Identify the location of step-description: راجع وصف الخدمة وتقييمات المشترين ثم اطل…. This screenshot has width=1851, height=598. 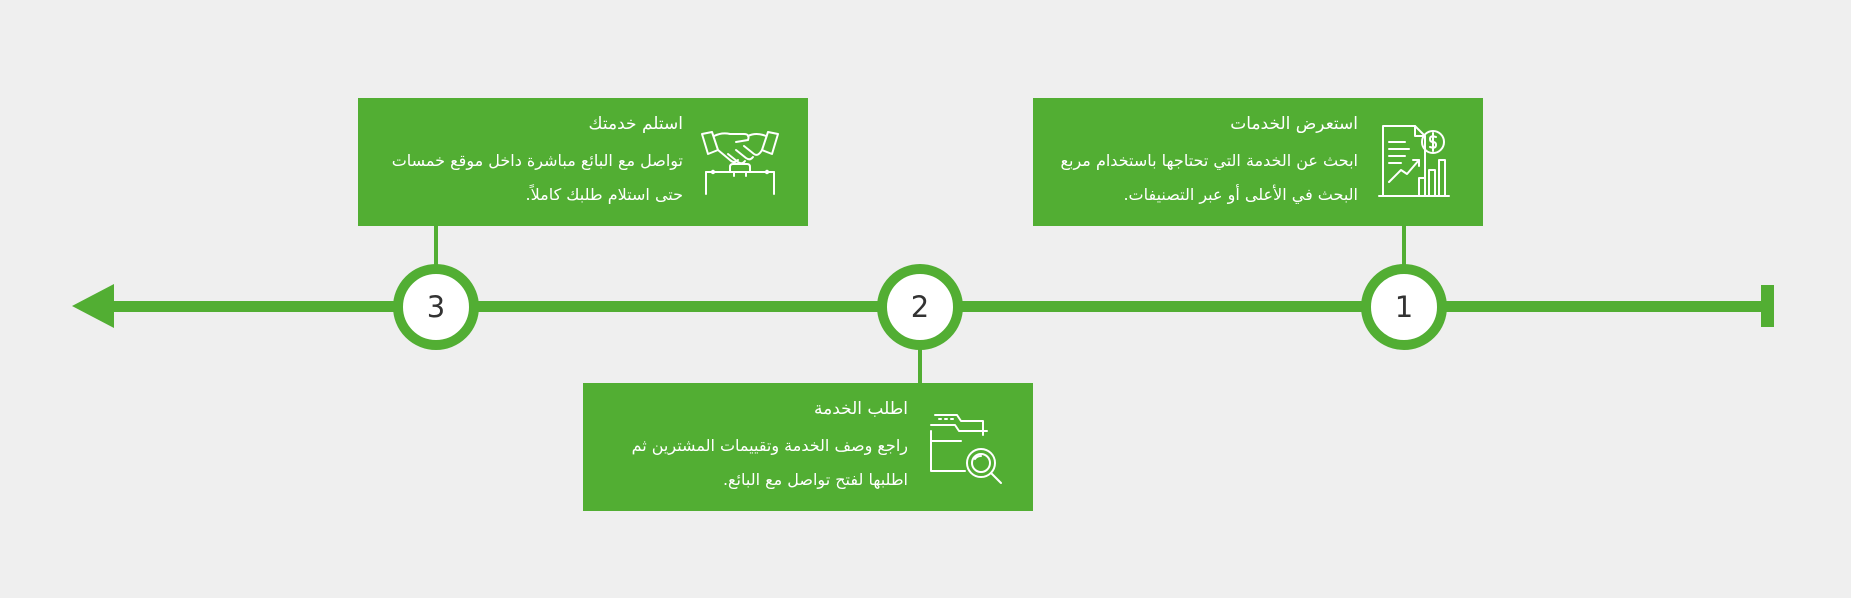
(769, 462).